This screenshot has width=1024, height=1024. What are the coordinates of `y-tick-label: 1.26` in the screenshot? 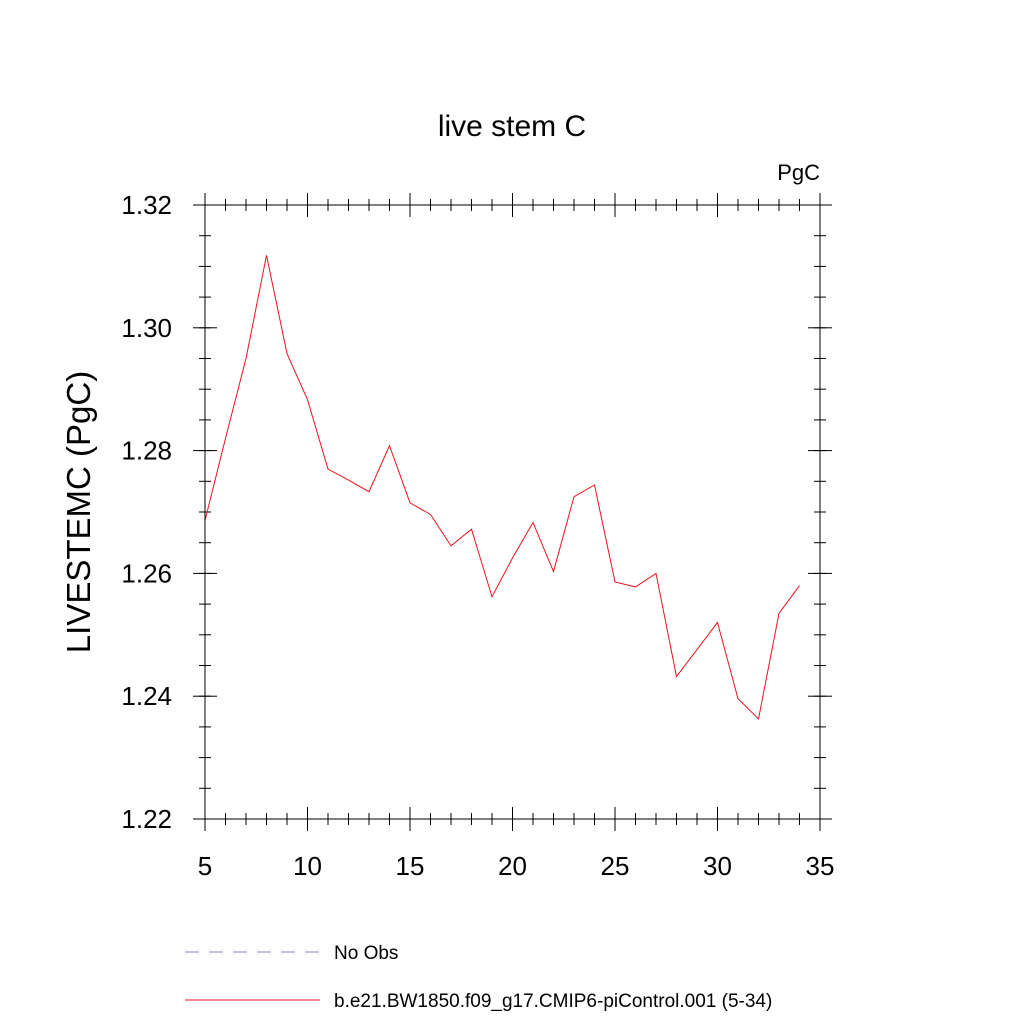 It's located at (146, 573).